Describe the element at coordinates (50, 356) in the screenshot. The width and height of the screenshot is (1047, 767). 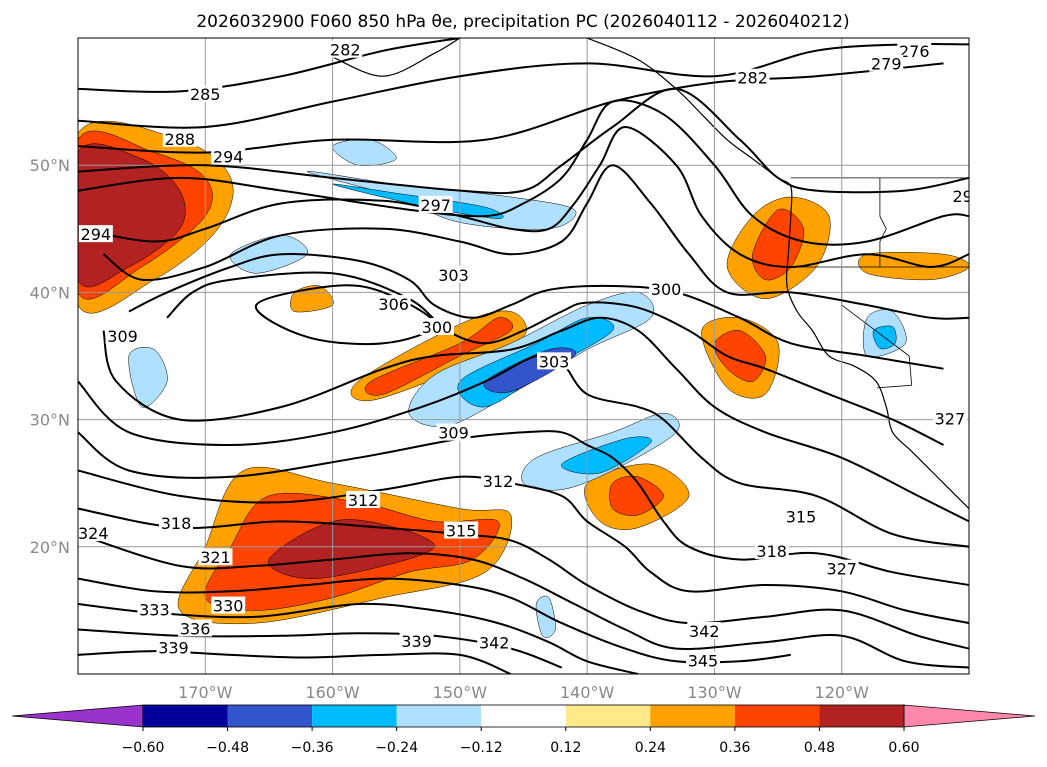
I see `y-tick-labels: 20°N 30°N 40°N 50°N` at that location.